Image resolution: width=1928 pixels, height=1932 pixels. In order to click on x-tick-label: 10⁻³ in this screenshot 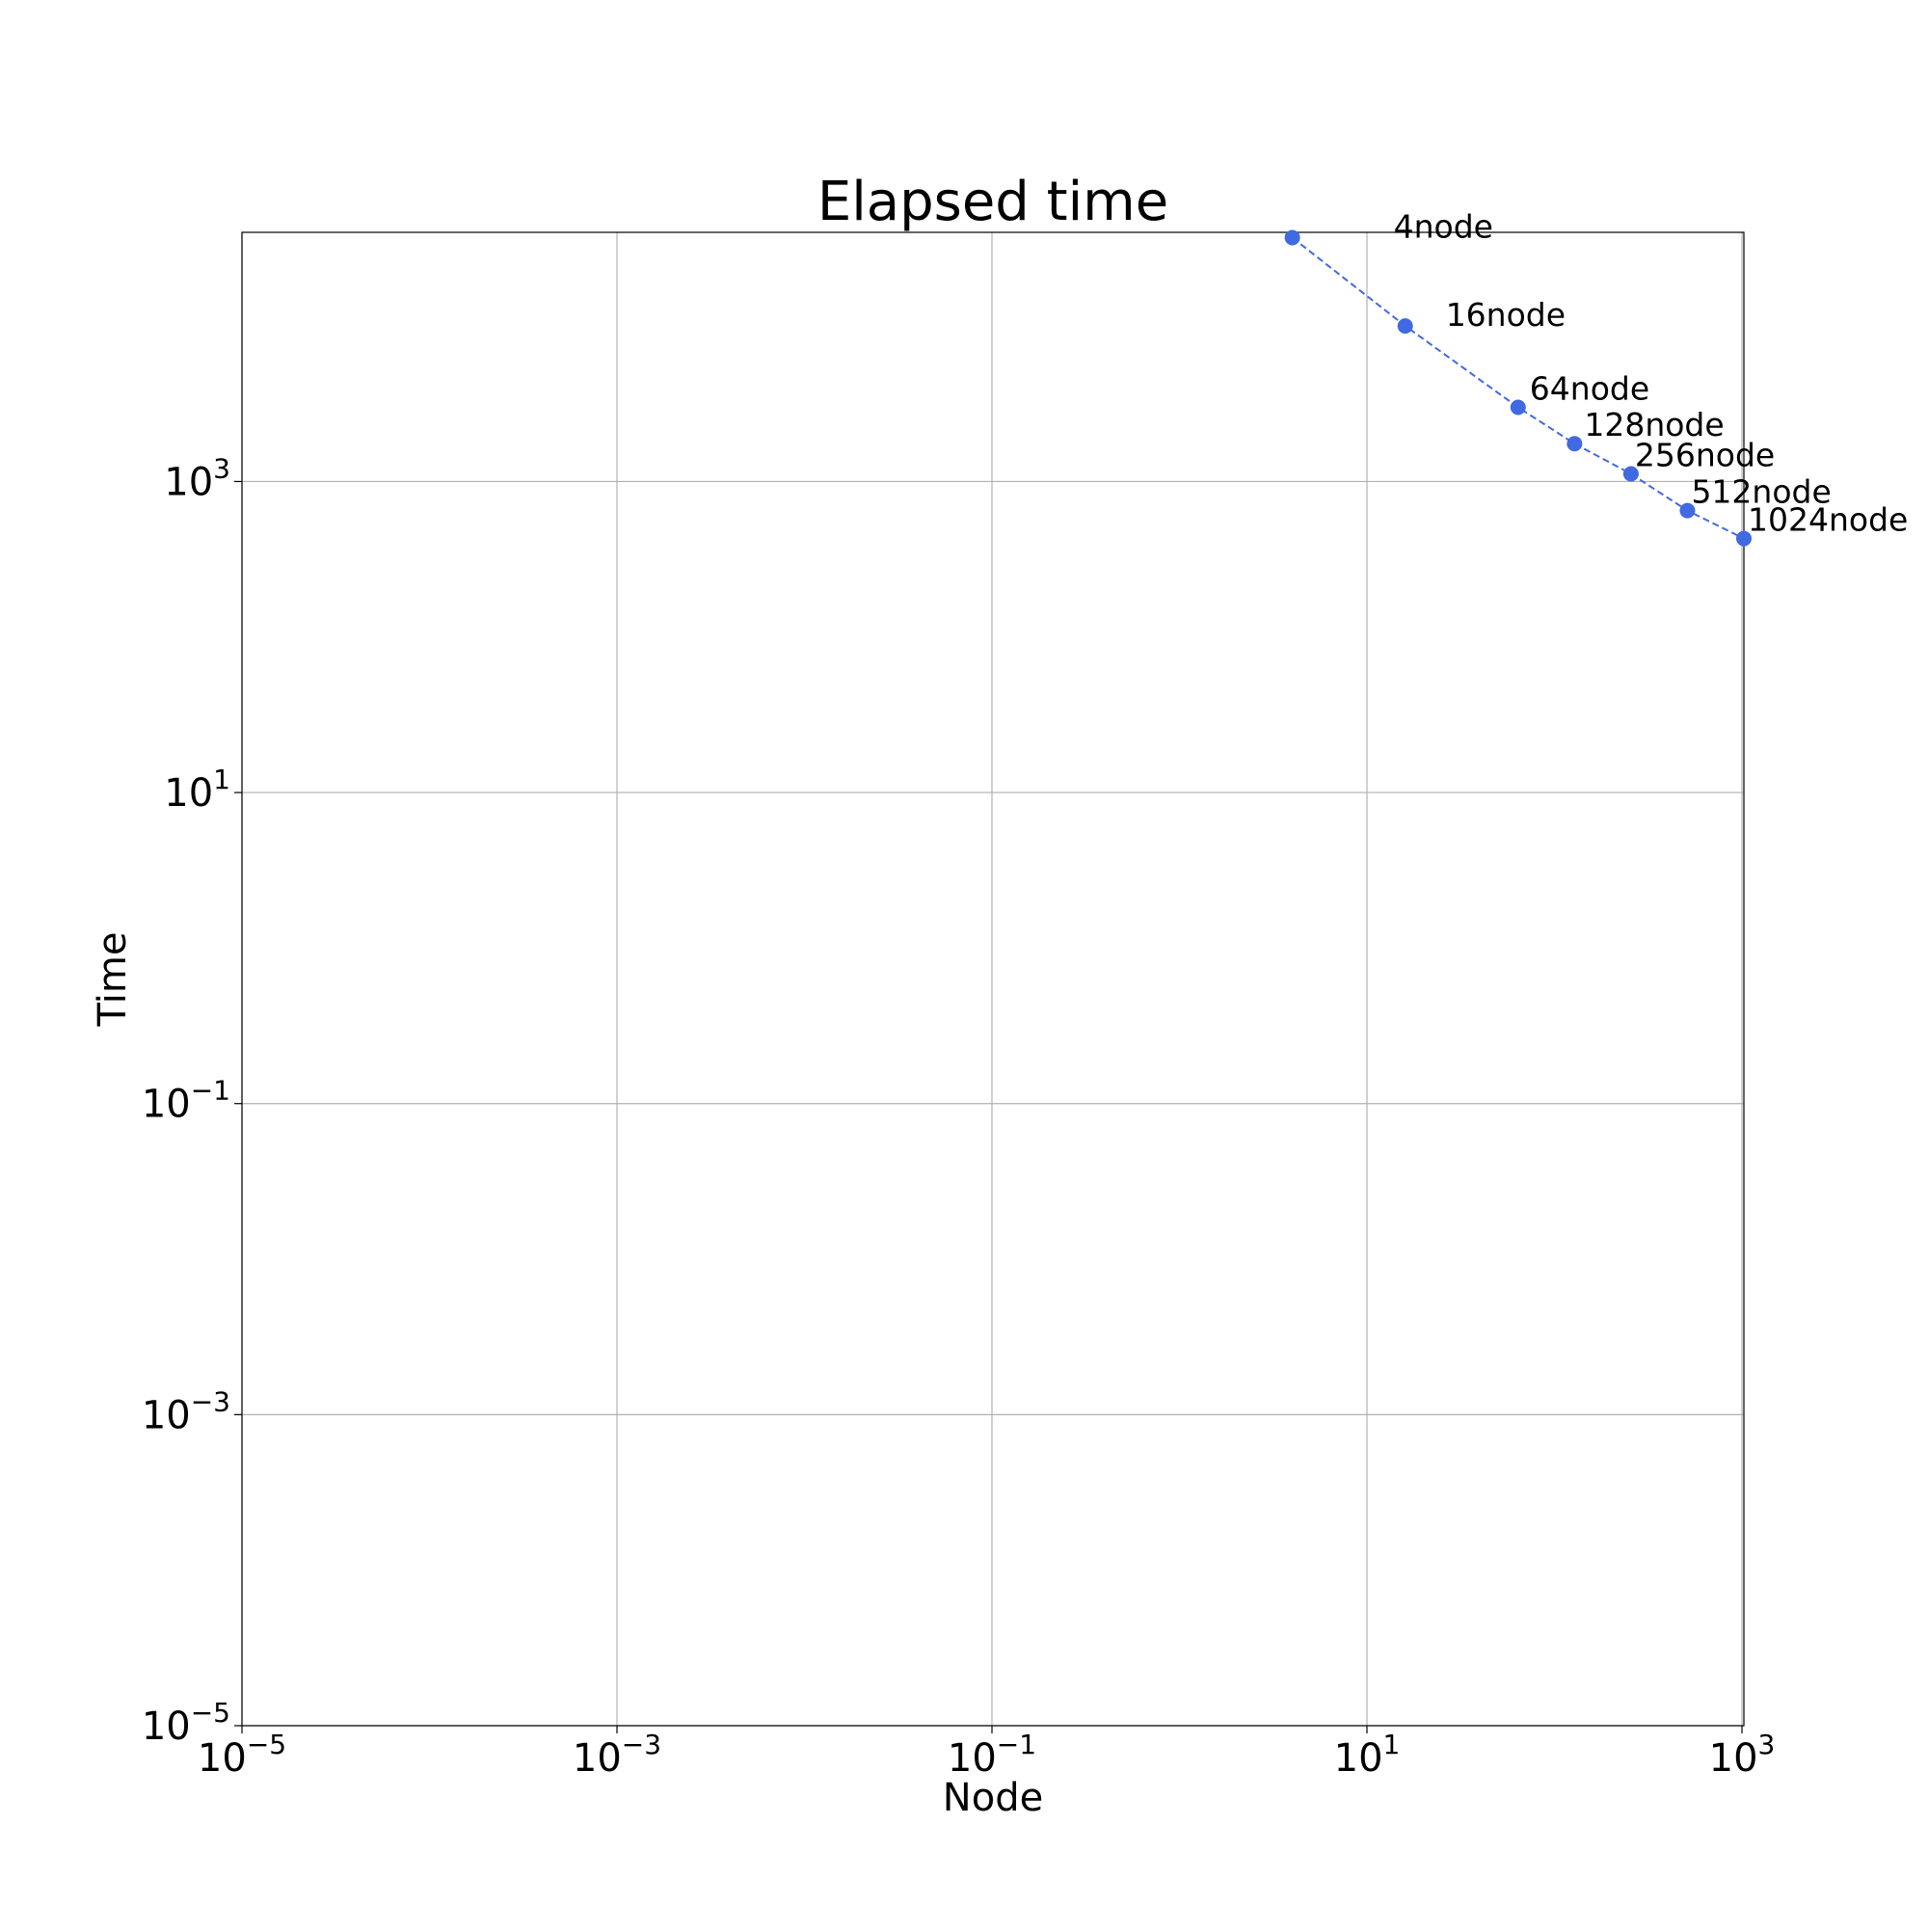, I will do `click(617, 1755)`.